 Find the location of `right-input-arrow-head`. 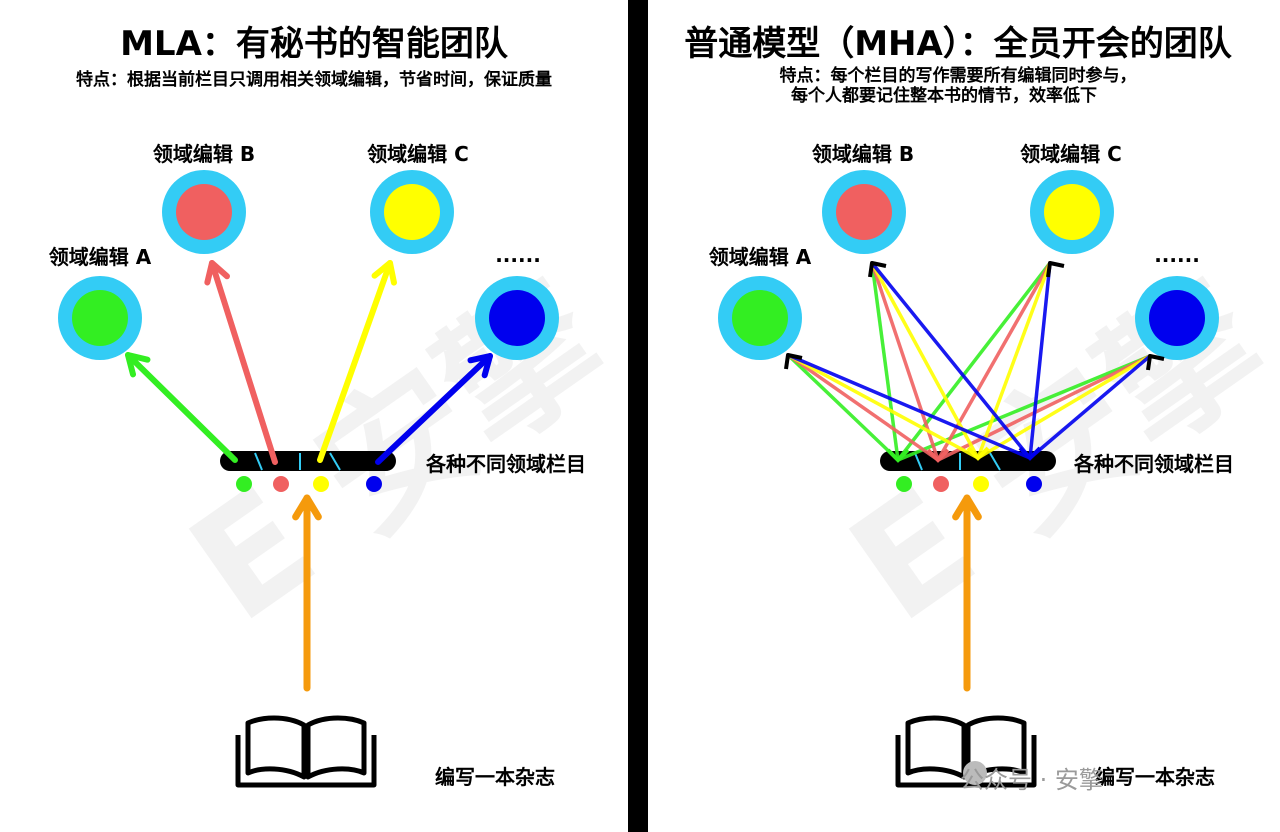

right-input-arrow-head is located at coordinates (967, 507).